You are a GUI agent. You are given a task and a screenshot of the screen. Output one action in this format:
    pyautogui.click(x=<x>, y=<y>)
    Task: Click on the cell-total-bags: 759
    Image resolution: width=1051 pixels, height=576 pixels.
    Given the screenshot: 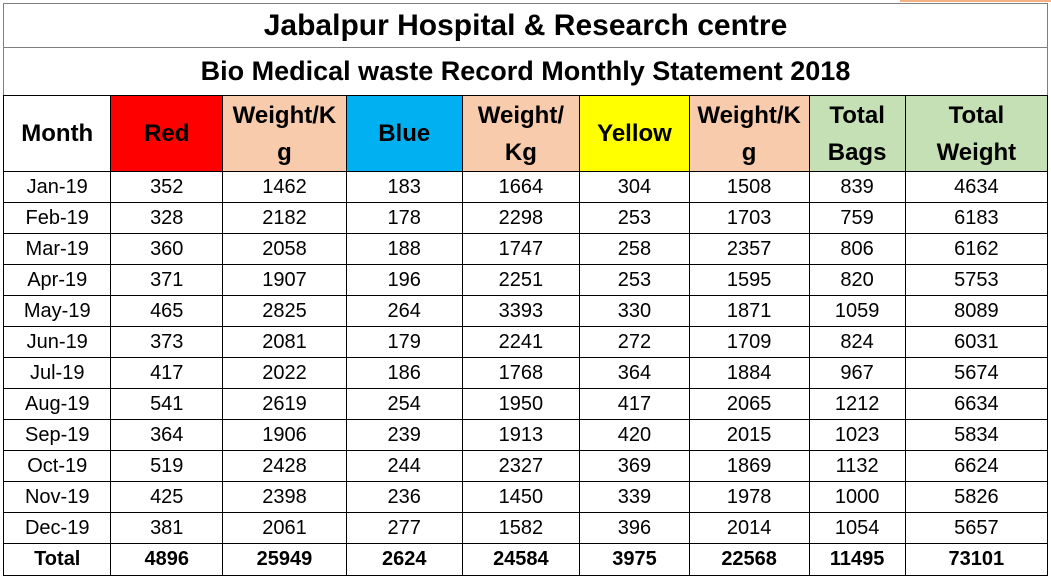 What is the action you would take?
    pyautogui.click(x=857, y=218)
    